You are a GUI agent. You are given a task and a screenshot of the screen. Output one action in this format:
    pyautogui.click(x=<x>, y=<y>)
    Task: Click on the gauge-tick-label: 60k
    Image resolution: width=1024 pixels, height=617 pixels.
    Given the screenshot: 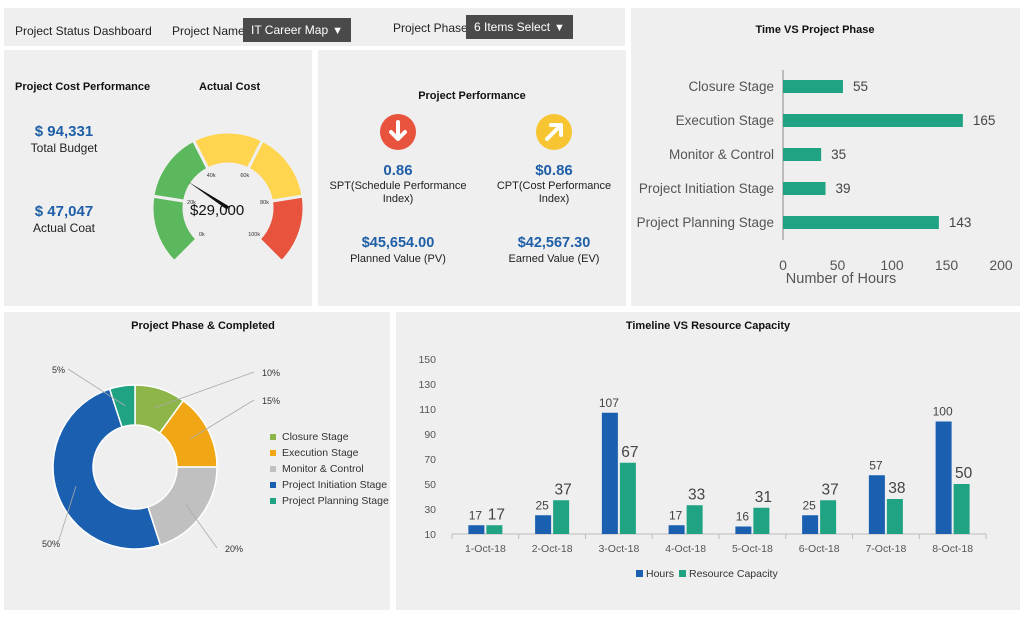 What is the action you would take?
    pyautogui.click(x=244, y=176)
    